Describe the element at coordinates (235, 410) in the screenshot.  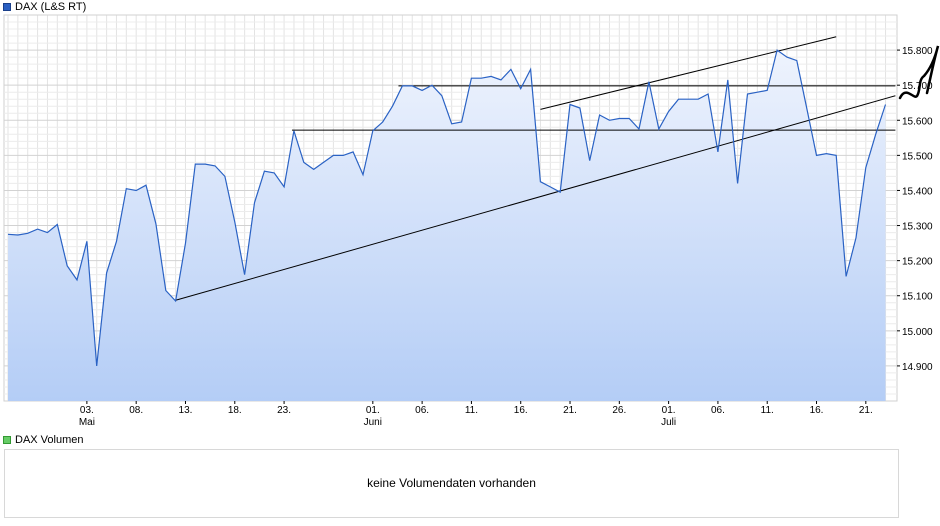
I see `x-tick-label: 18.` at that location.